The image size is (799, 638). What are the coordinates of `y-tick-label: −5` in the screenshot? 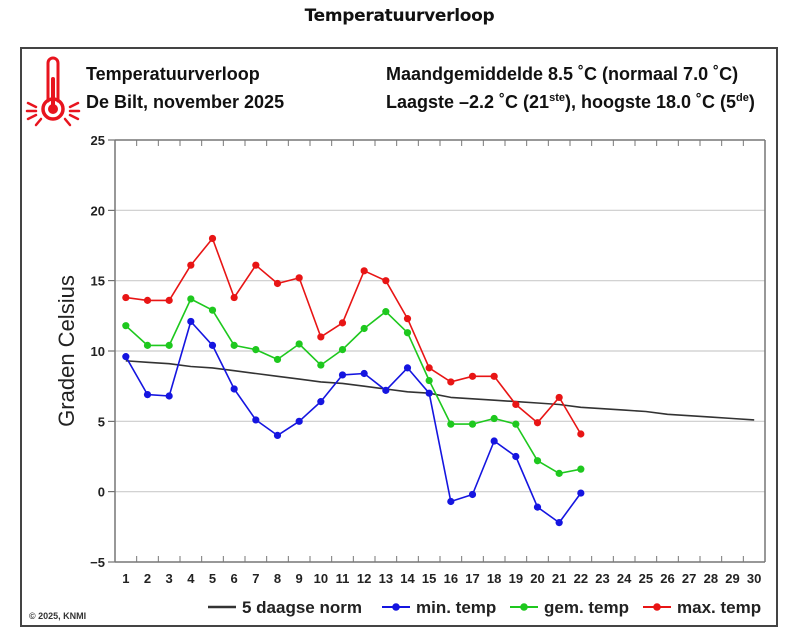 It's located at (97, 562).